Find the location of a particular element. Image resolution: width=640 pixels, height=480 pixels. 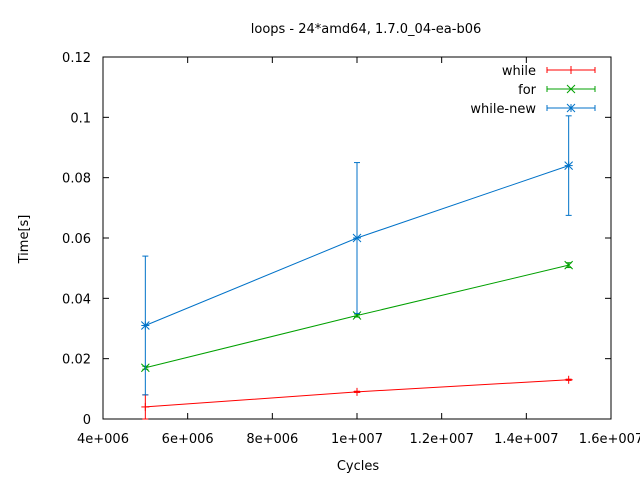

x-axis-label: Cycles is located at coordinates (358, 466).